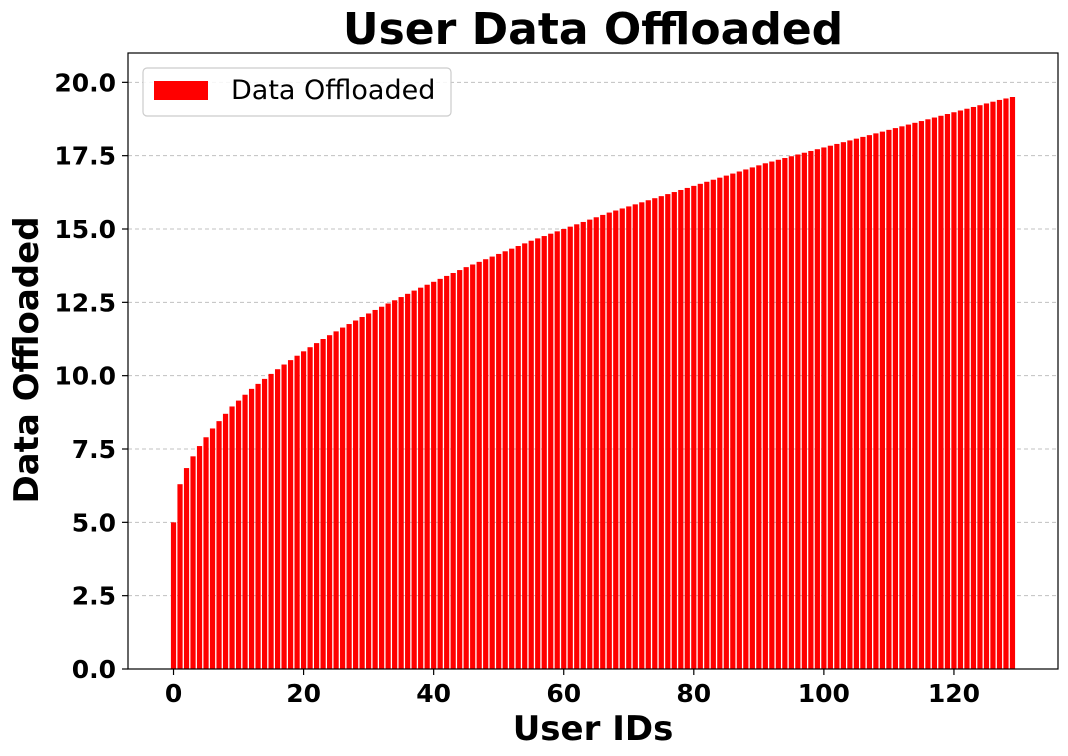 Image resolution: width=1068 pixels, height=756 pixels. What do you see at coordinates (94, 449) in the screenshot?
I see `y-tick-label: 7.5` at bounding box center [94, 449].